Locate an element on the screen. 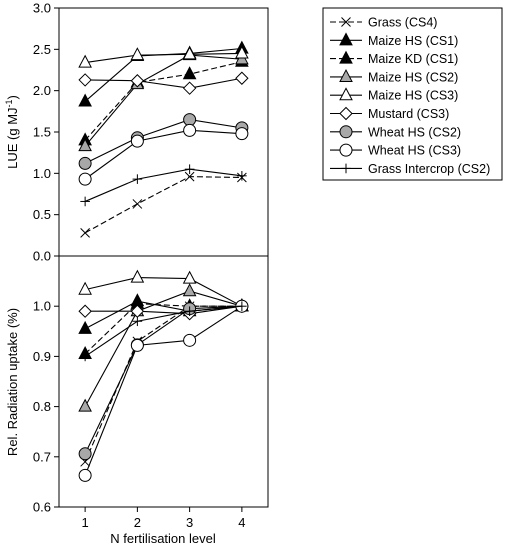 Image resolution: width=514 pixels, height=550 pixels. lue-series-maize-hs-cs1 is located at coordinates (163, 73).